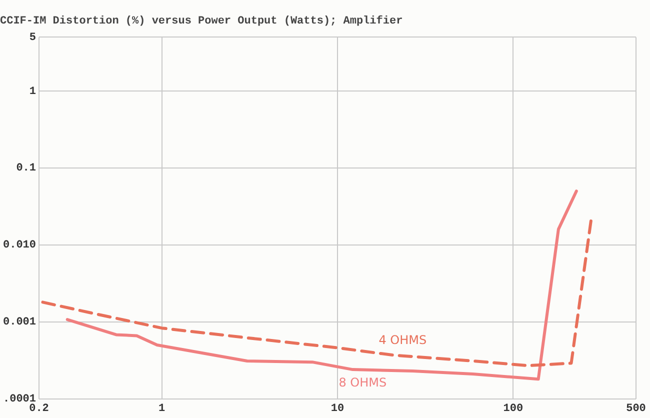  Describe the element at coordinates (32, 38) in the screenshot. I see `y-tick-label: 5` at that location.